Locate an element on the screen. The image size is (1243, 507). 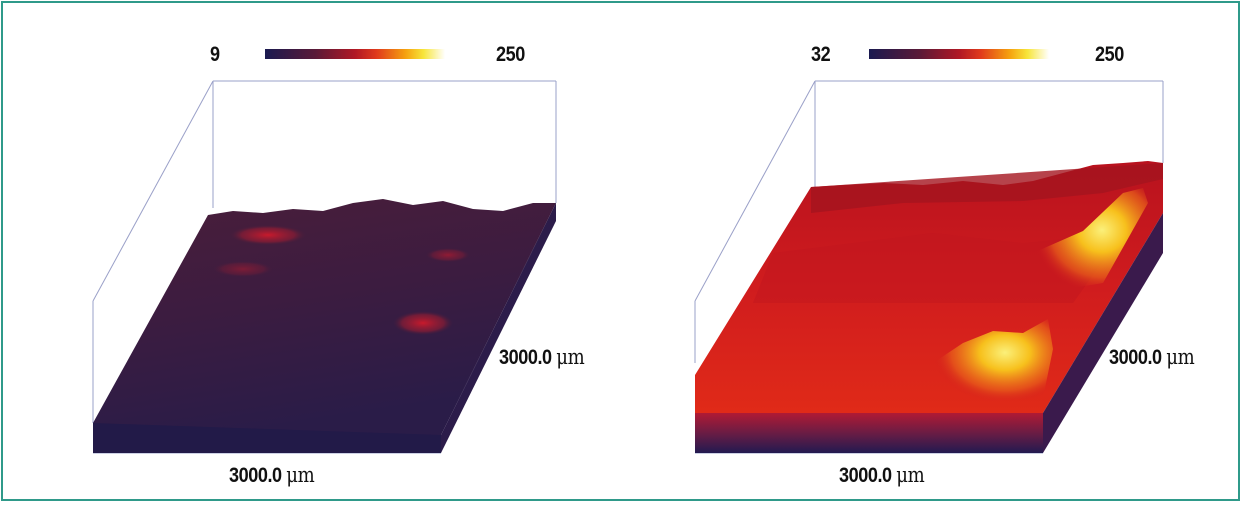
colorbar-left is located at coordinates (355, 54).